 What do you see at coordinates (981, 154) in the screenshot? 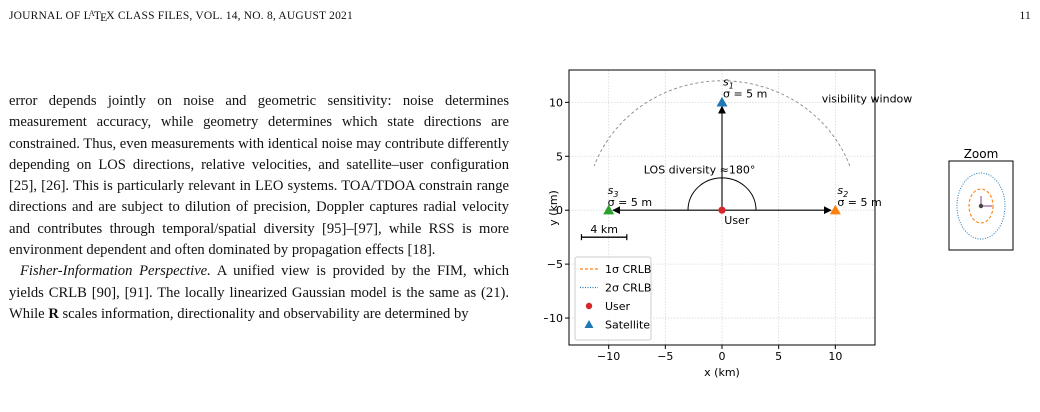
I see `zoom-title: Zoom` at bounding box center [981, 154].